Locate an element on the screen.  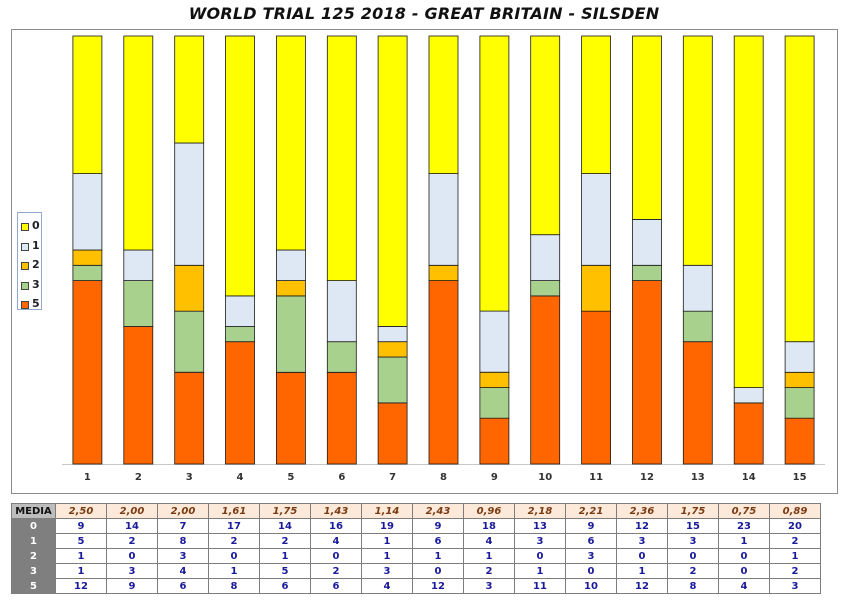
table-row-score-3-cell-8: 0 is located at coordinates (438, 571).